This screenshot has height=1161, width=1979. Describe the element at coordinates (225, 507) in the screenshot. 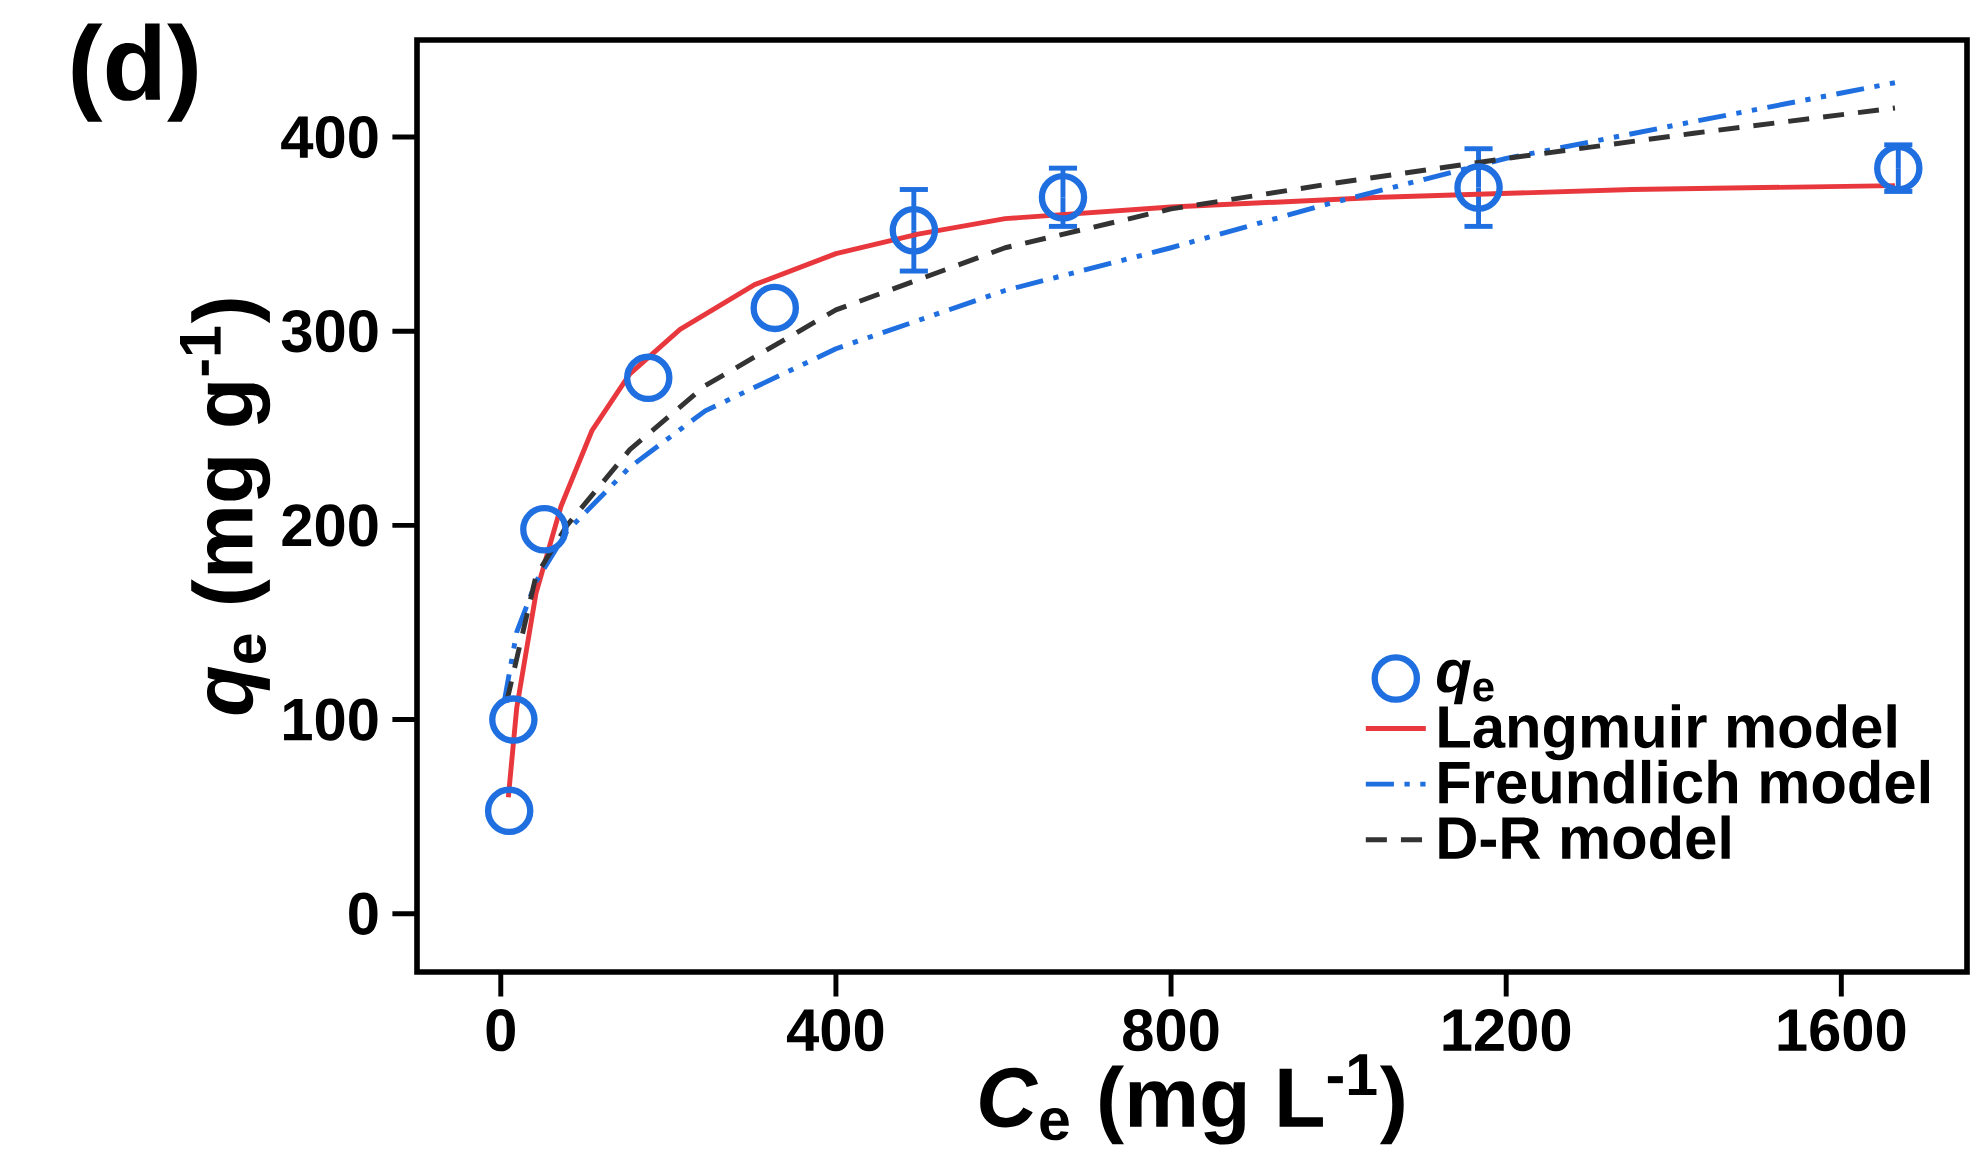

I see `y-axis-title: q$_{e}$ (mg g$^{-1}$)` at that location.